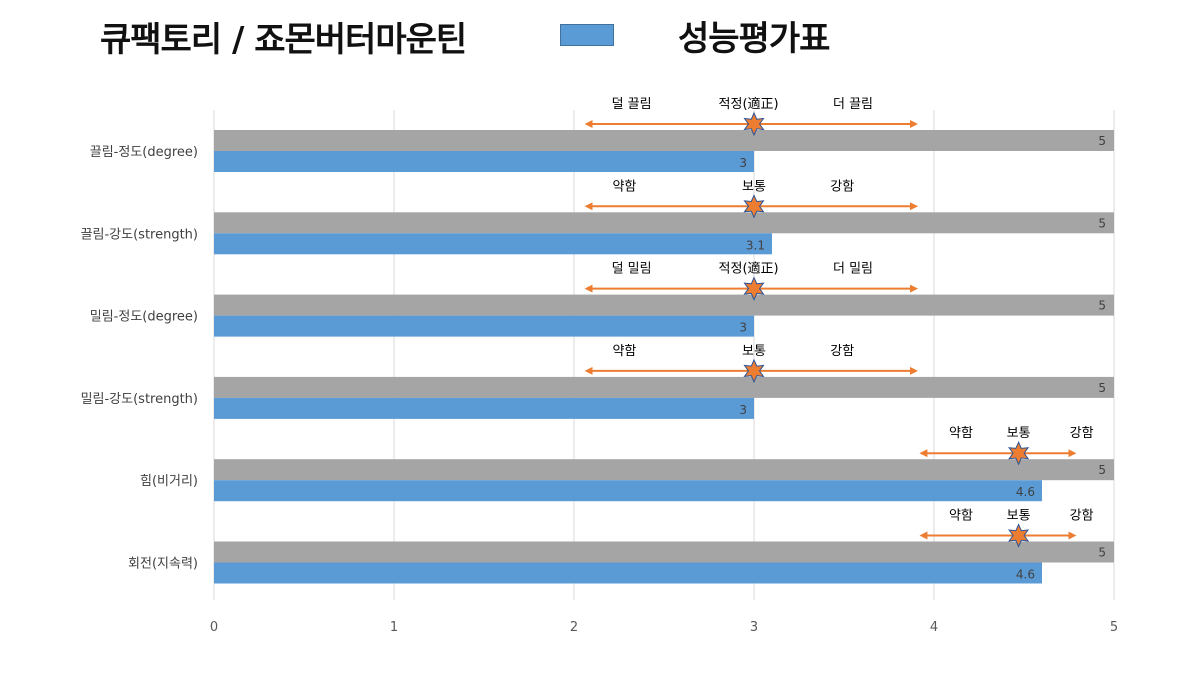  I want to click on x-tick-label: 1, so click(394, 627).